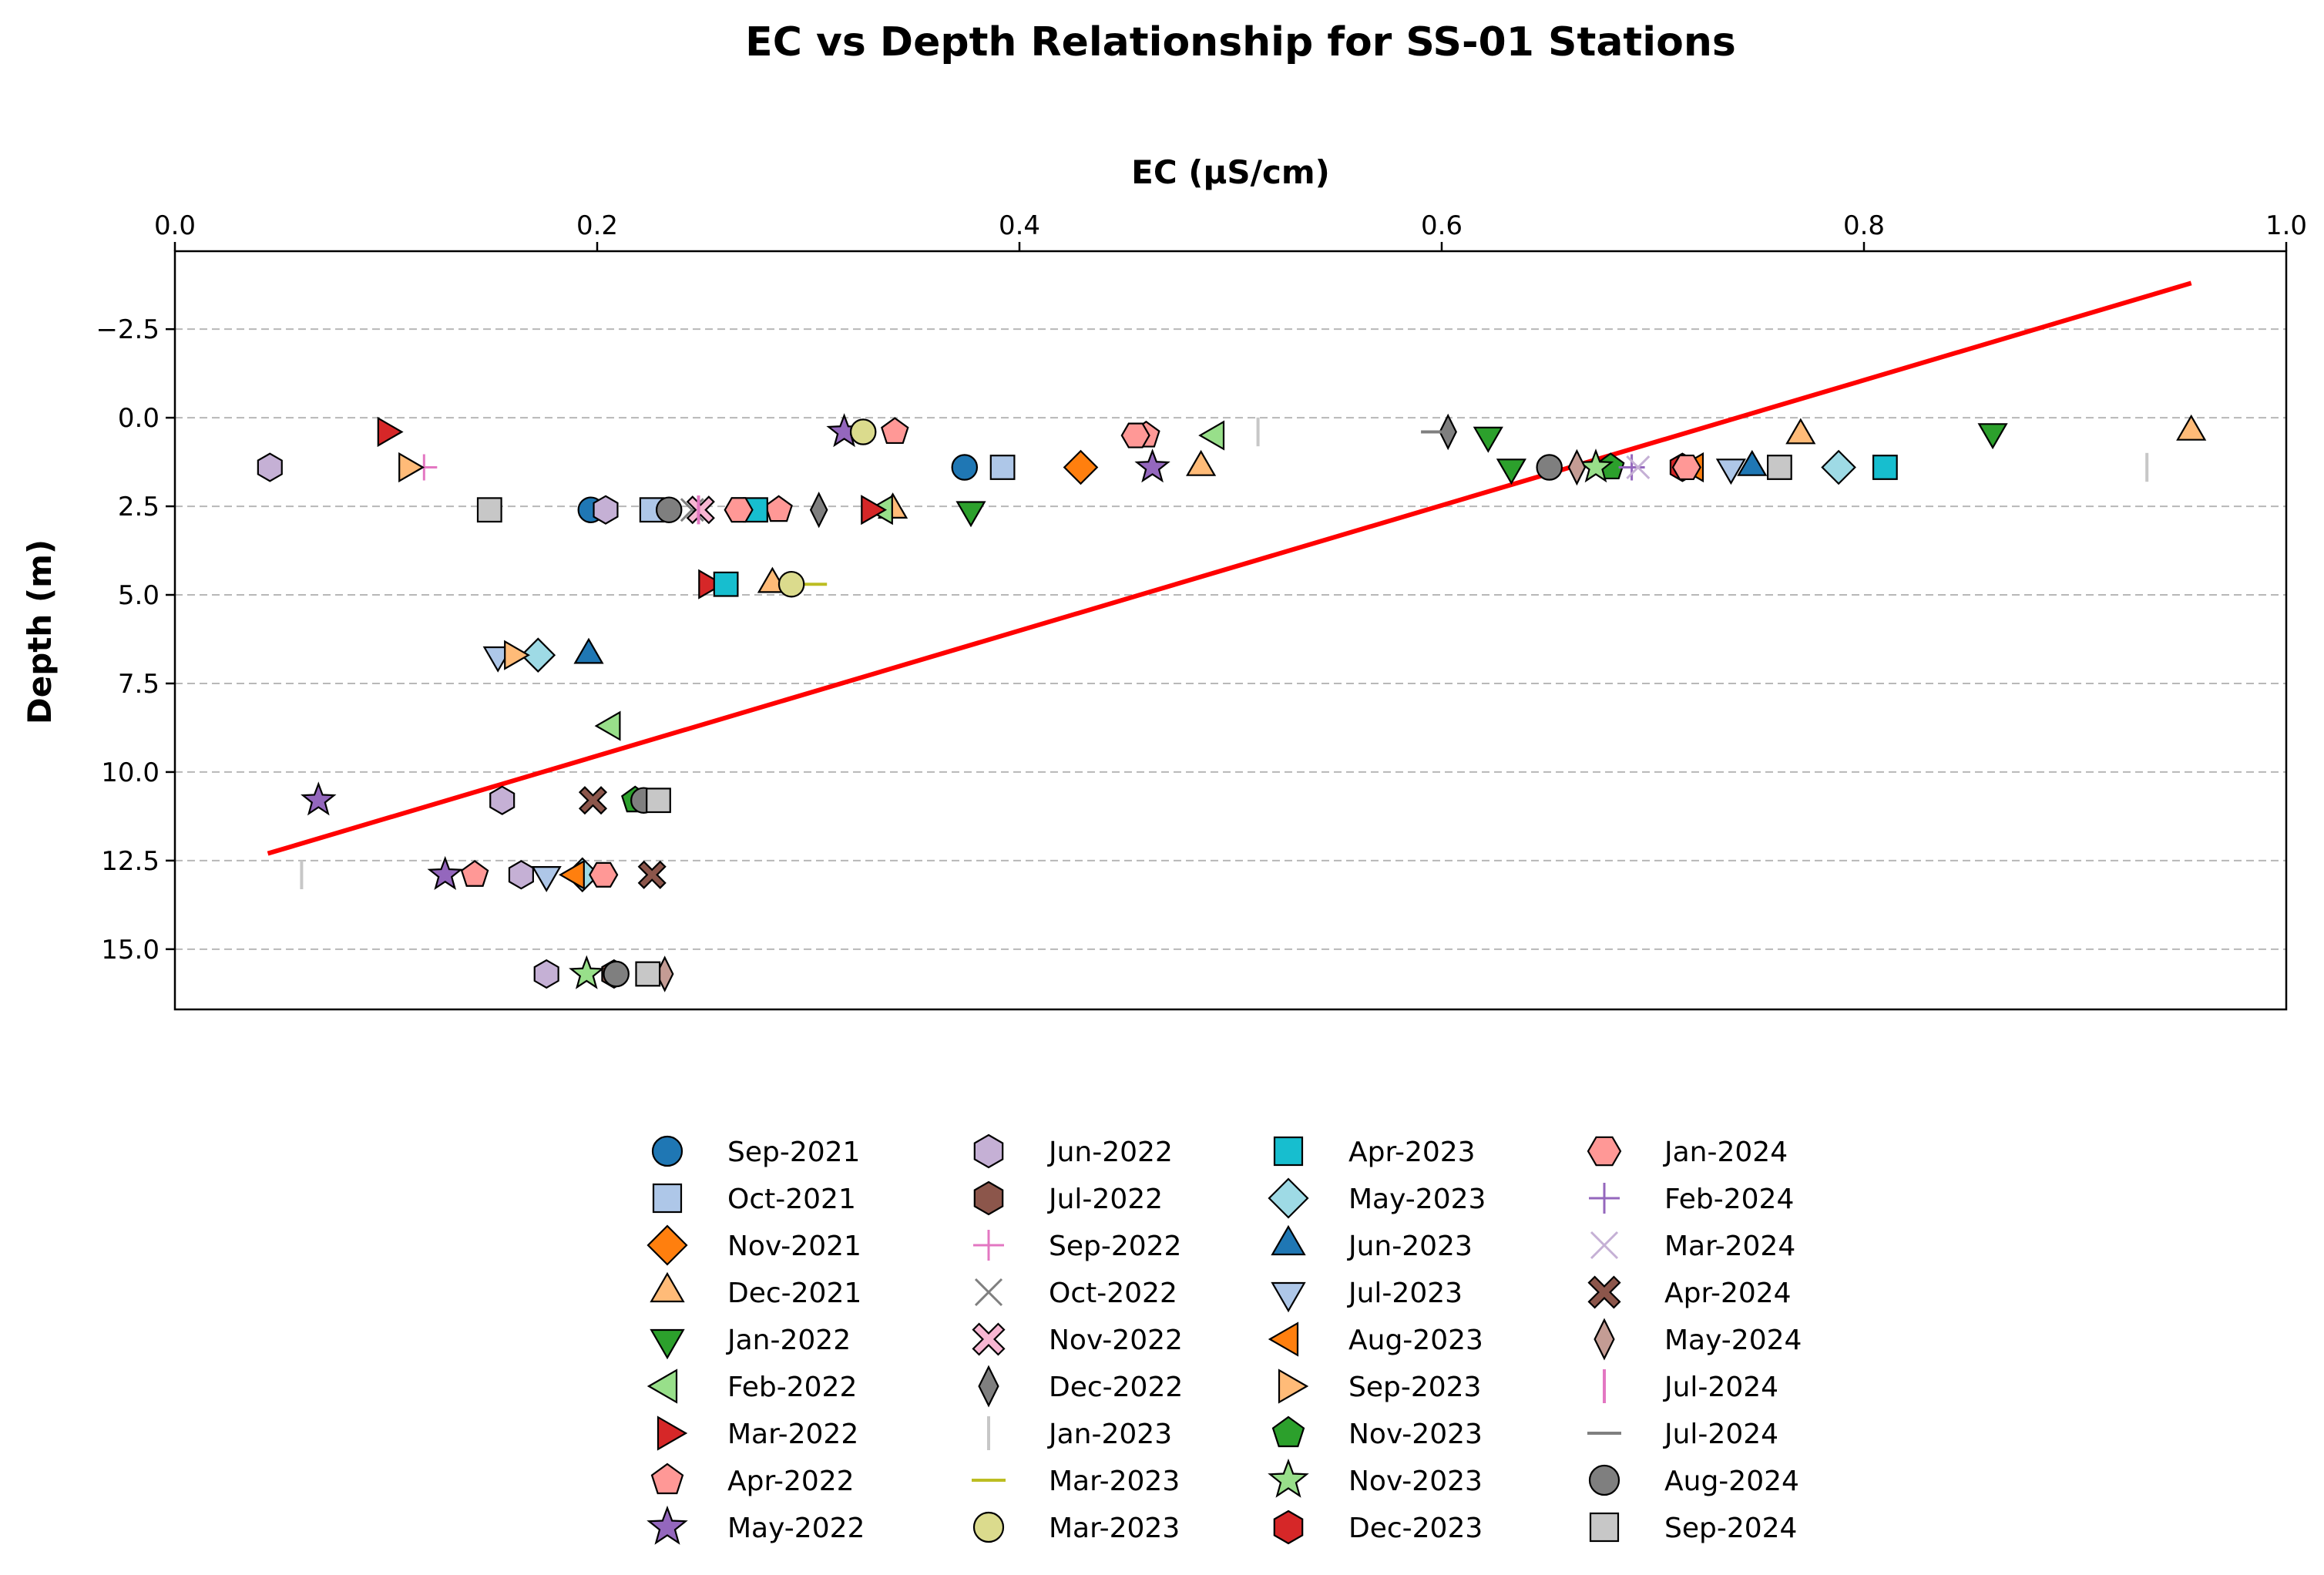 This screenshot has height=1575, width=2324. Describe the element at coordinates (1692, 1246) in the screenshot. I see `legend-item: Mar-2024` at that location.